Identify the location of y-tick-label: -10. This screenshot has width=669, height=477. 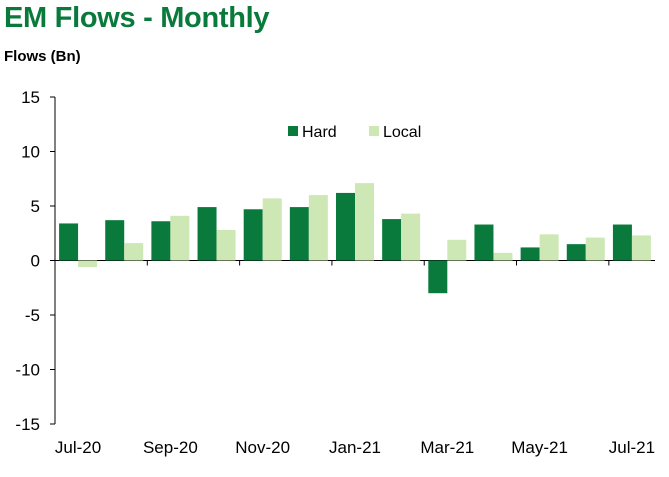
(27, 370).